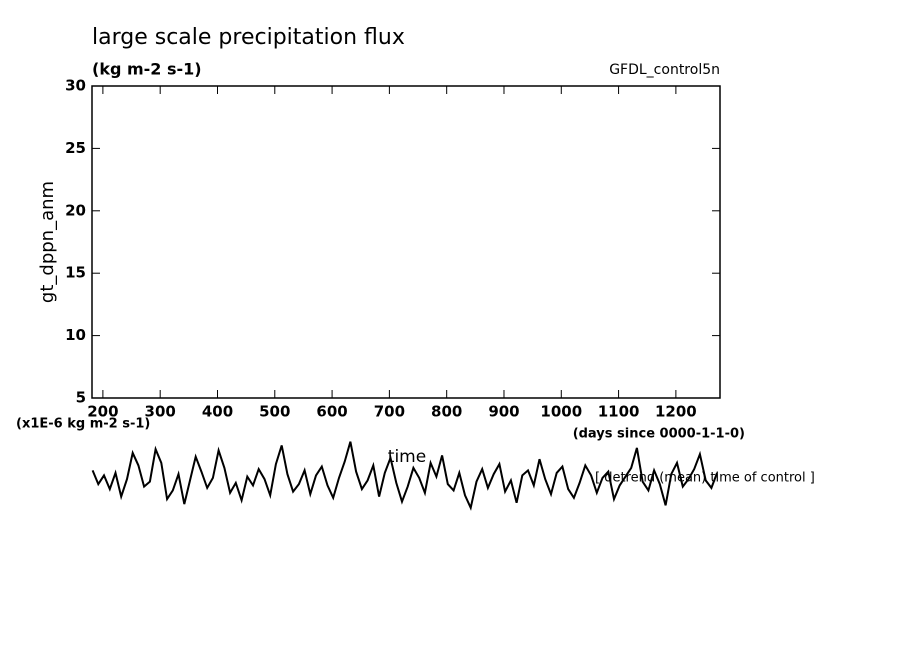 Image resolution: width=904 pixels, height=654 pixels. What do you see at coordinates (248, 37) in the screenshot?
I see `chart-title: large scale precipitation flux` at bounding box center [248, 37].